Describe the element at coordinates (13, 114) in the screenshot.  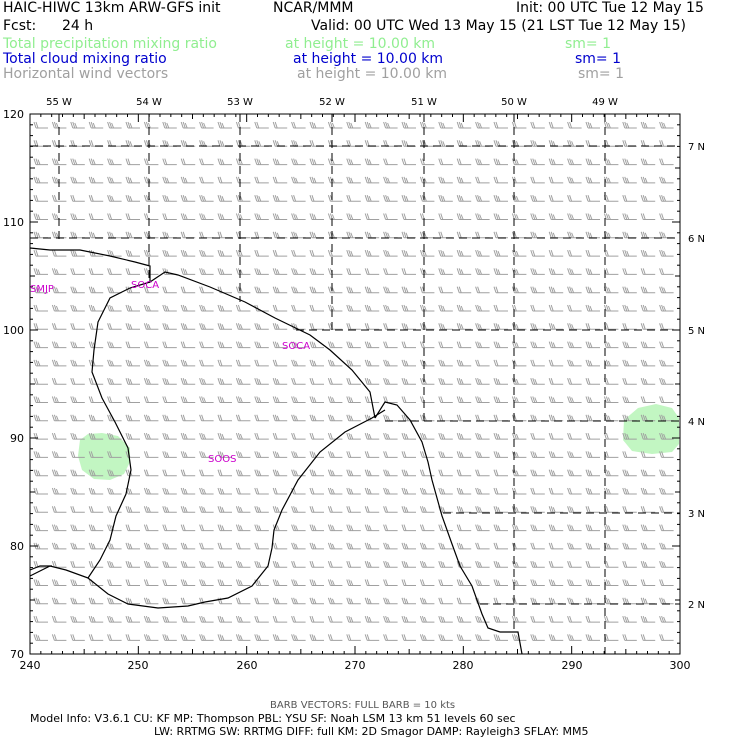
I see `y-tick-label: 120` at that location.